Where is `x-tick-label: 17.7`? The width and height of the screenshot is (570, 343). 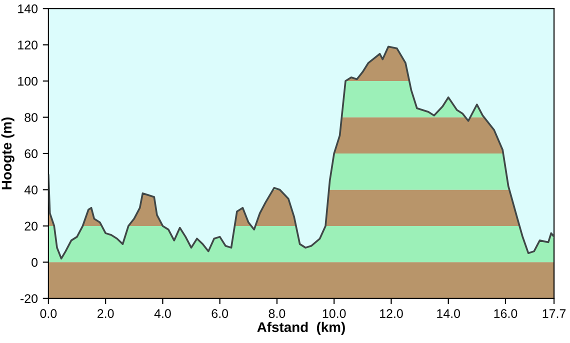 x-tick-label: 17.7 is located at coordinates (554, 313).